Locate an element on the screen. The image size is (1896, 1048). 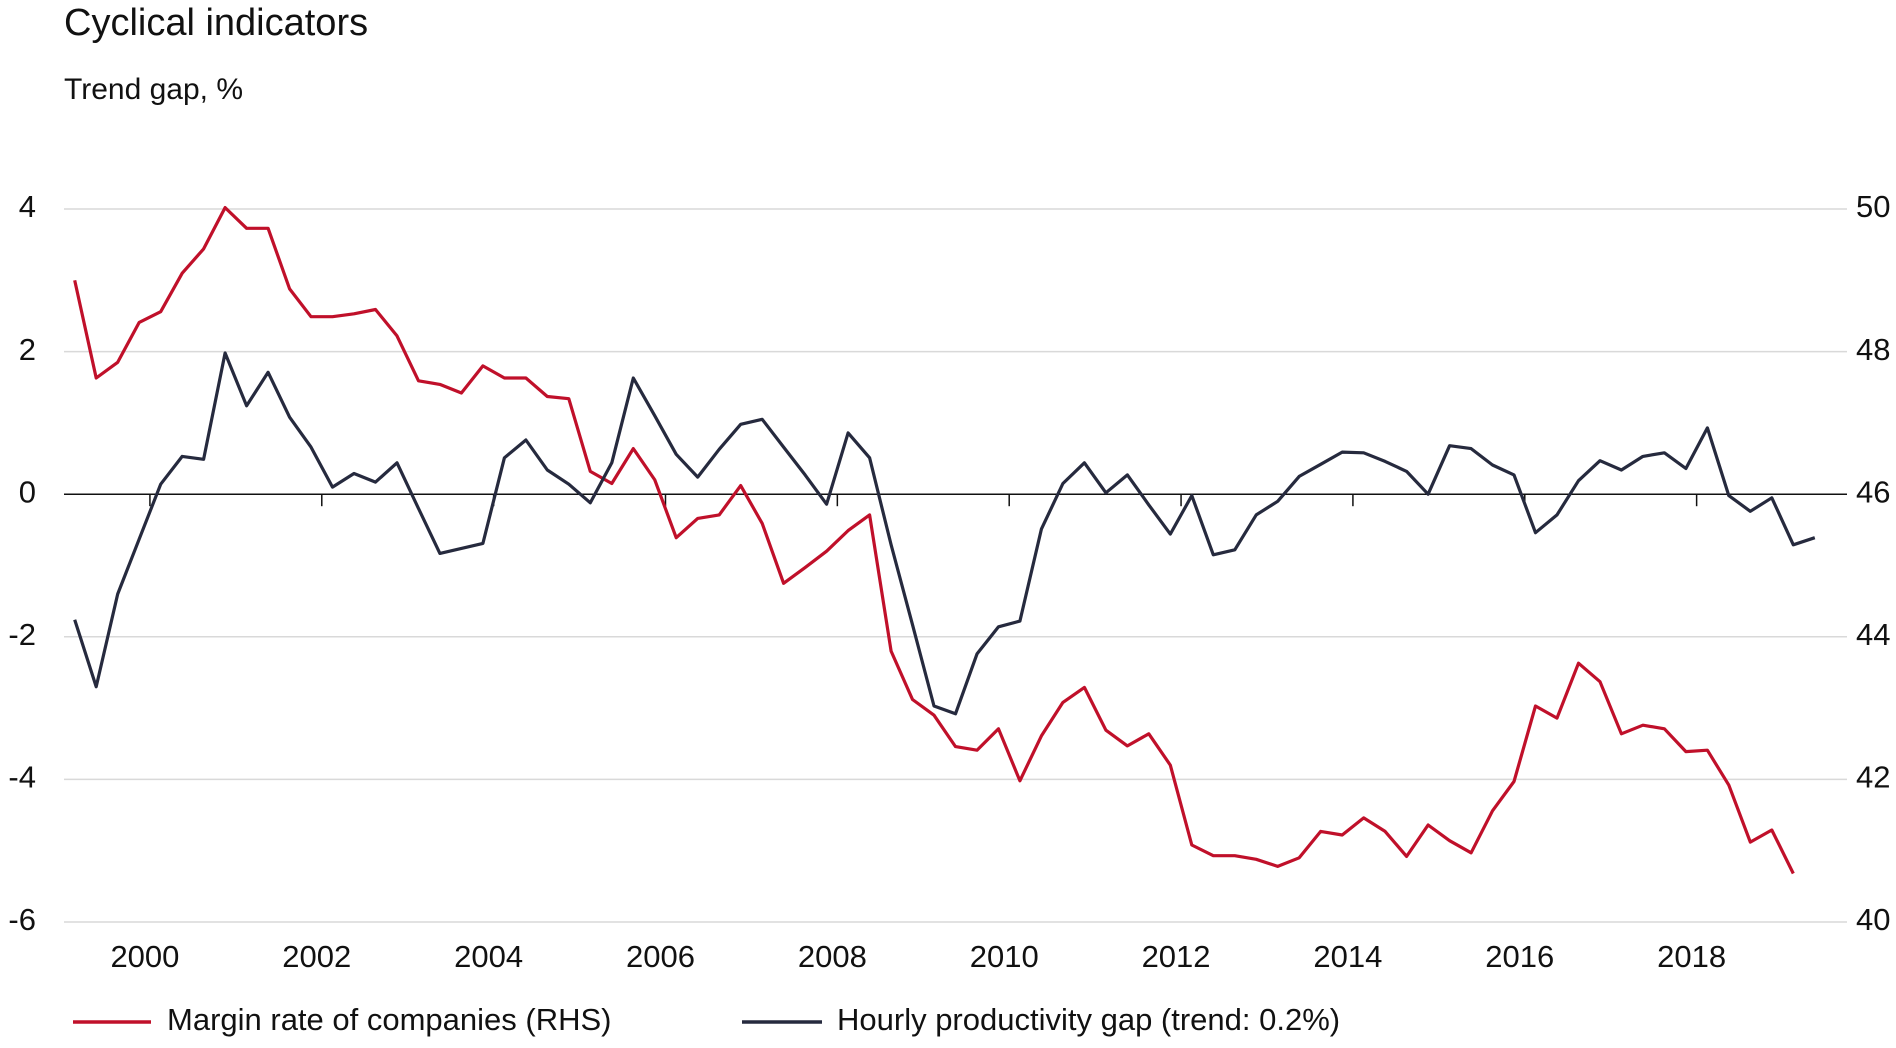
y-tick-label: 2 is located at coordinates (27, 349).